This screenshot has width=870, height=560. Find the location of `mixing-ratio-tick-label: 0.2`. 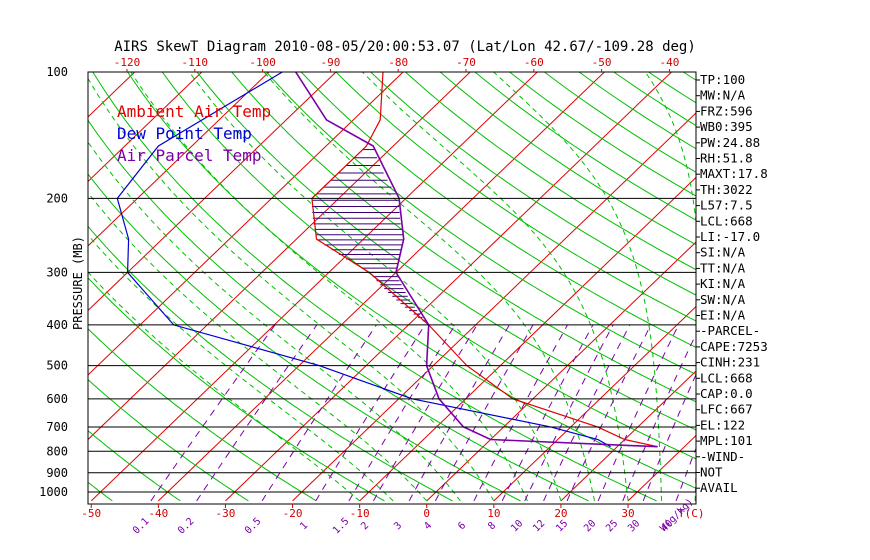

mixing-ratio-tick-label: 0.2 is located at coordinates (186, 526).